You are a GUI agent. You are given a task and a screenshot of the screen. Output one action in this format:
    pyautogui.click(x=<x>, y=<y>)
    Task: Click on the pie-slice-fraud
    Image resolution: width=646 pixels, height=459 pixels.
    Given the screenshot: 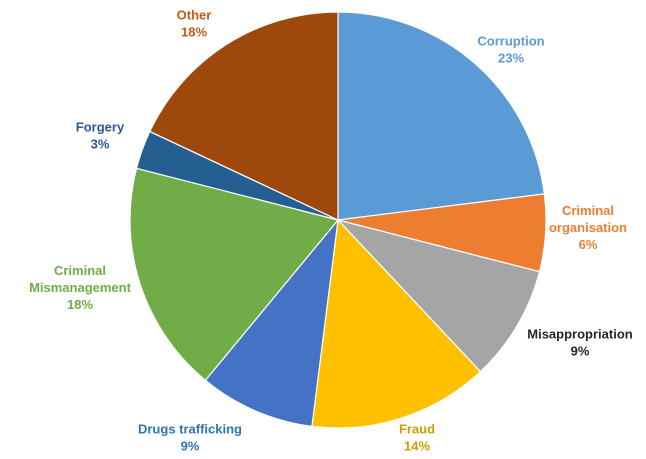 What is the action you would take?
    pyautogui.click(x=396, y=323)
    